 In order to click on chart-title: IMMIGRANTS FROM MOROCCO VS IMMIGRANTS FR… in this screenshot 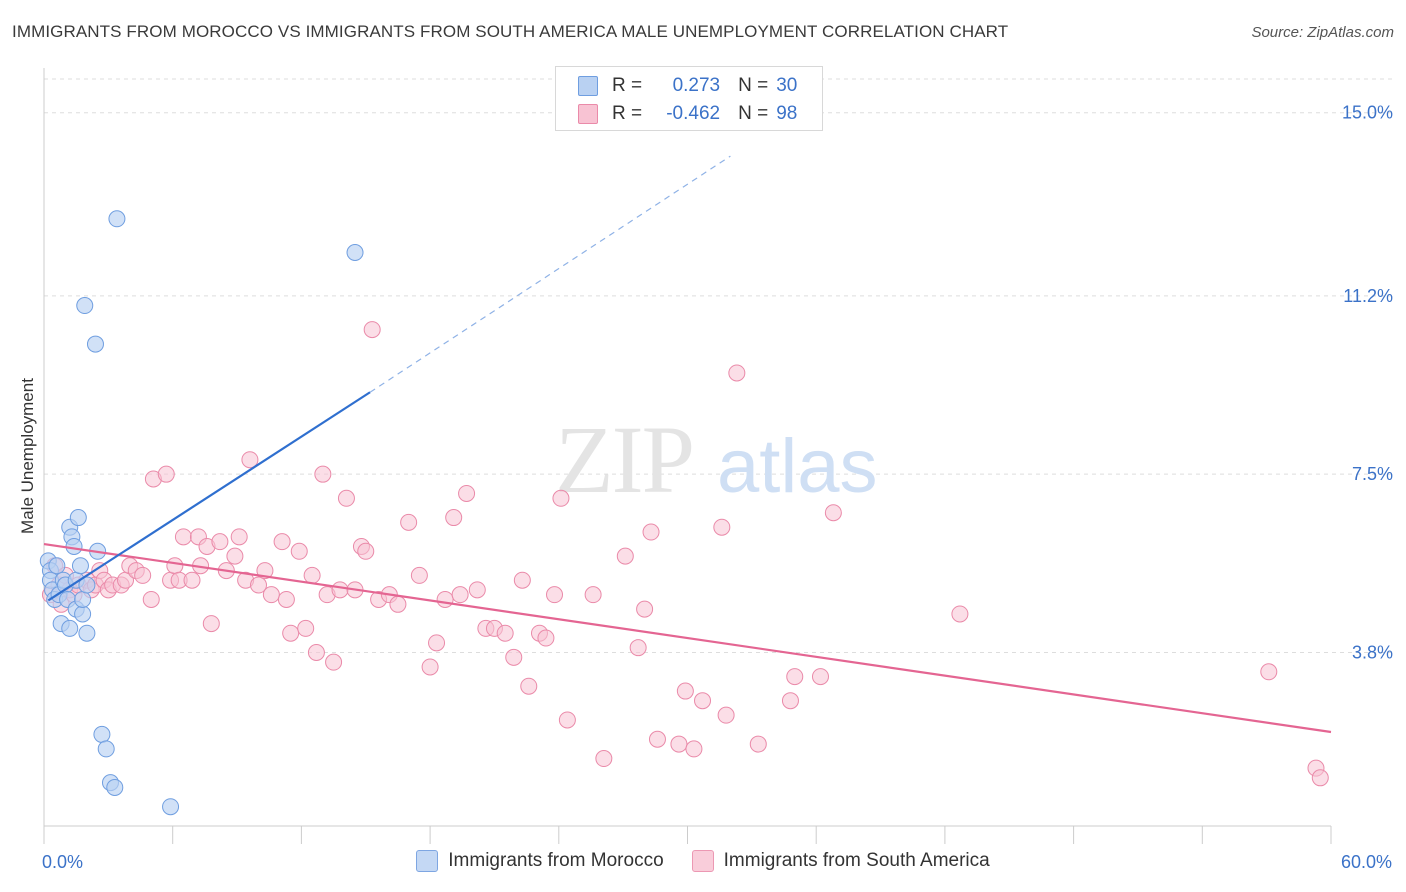, I will do `click(510, 31)`.